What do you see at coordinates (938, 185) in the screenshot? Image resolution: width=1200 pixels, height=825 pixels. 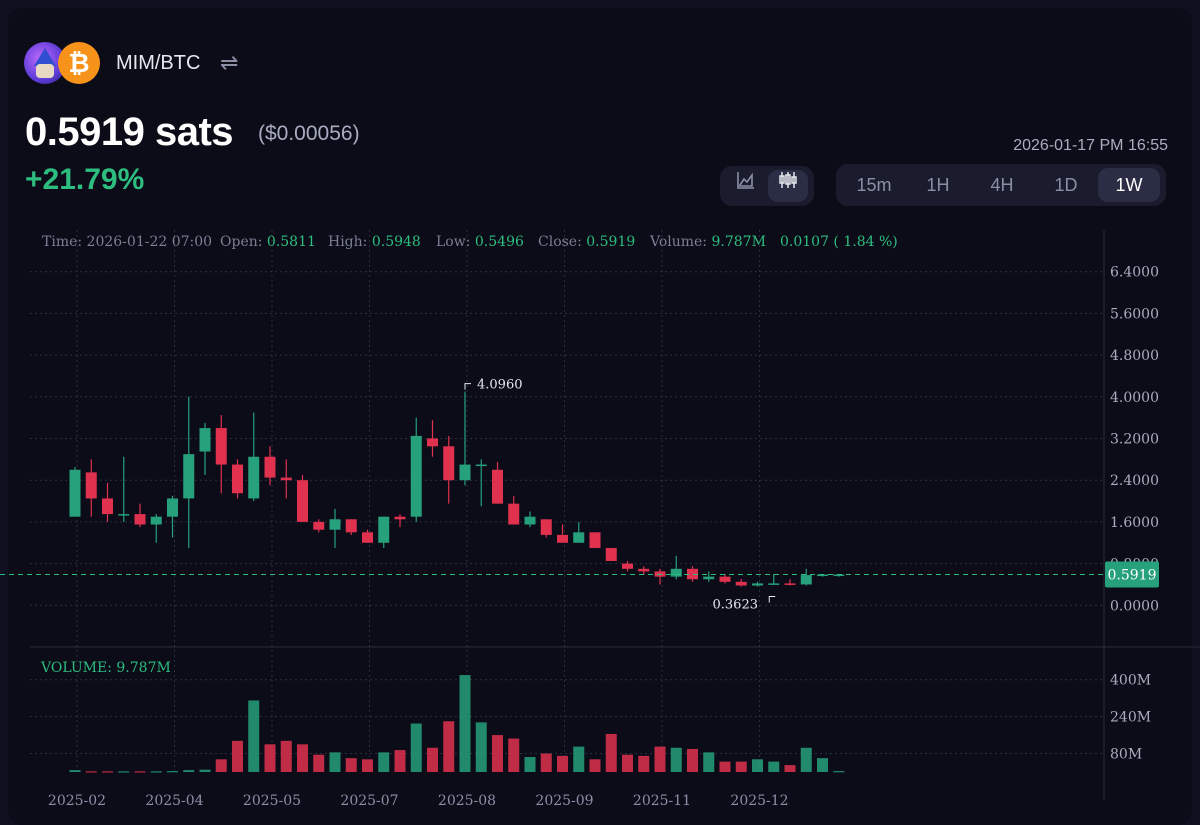 I see `timeframe-1h: 1H` at bounding box center [938, 185].